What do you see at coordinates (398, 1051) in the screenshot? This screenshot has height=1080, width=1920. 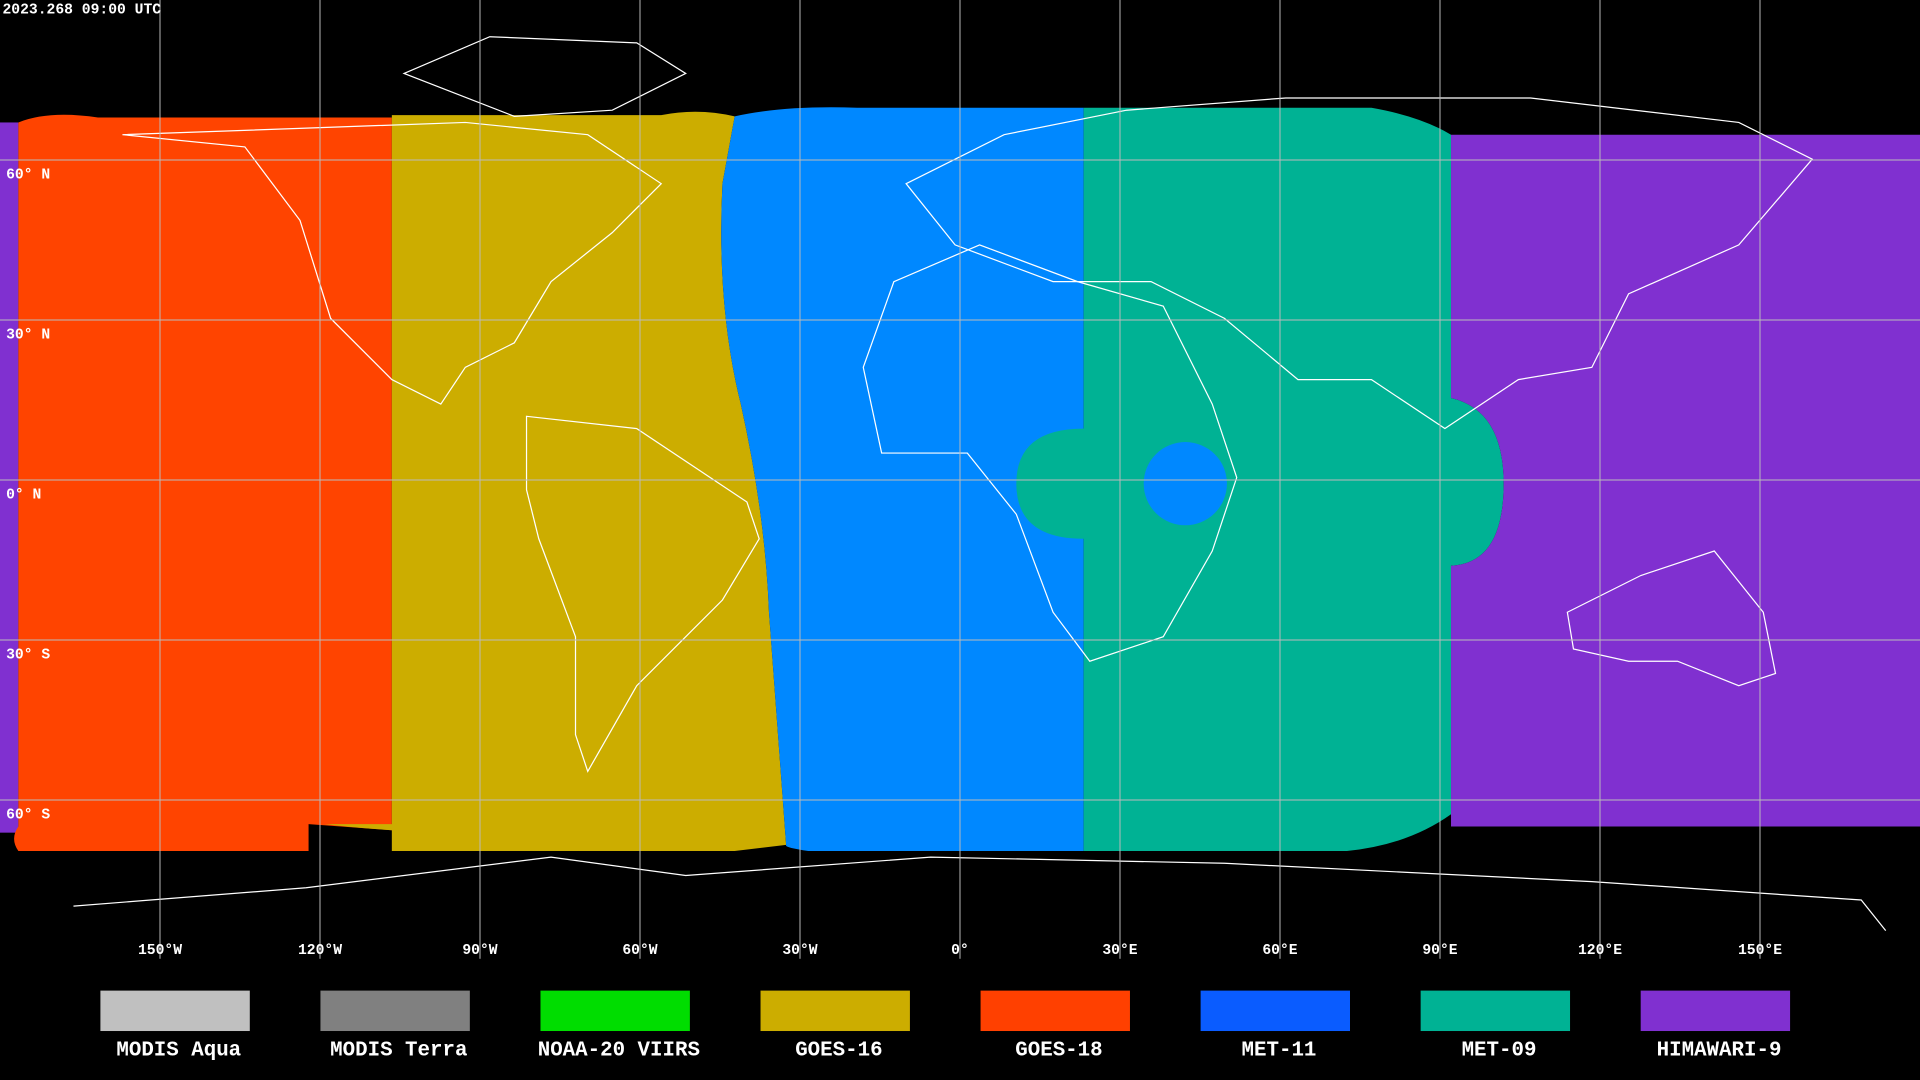 I see `legend-label: MODIS Terra` at bounding box center [398, 1051].